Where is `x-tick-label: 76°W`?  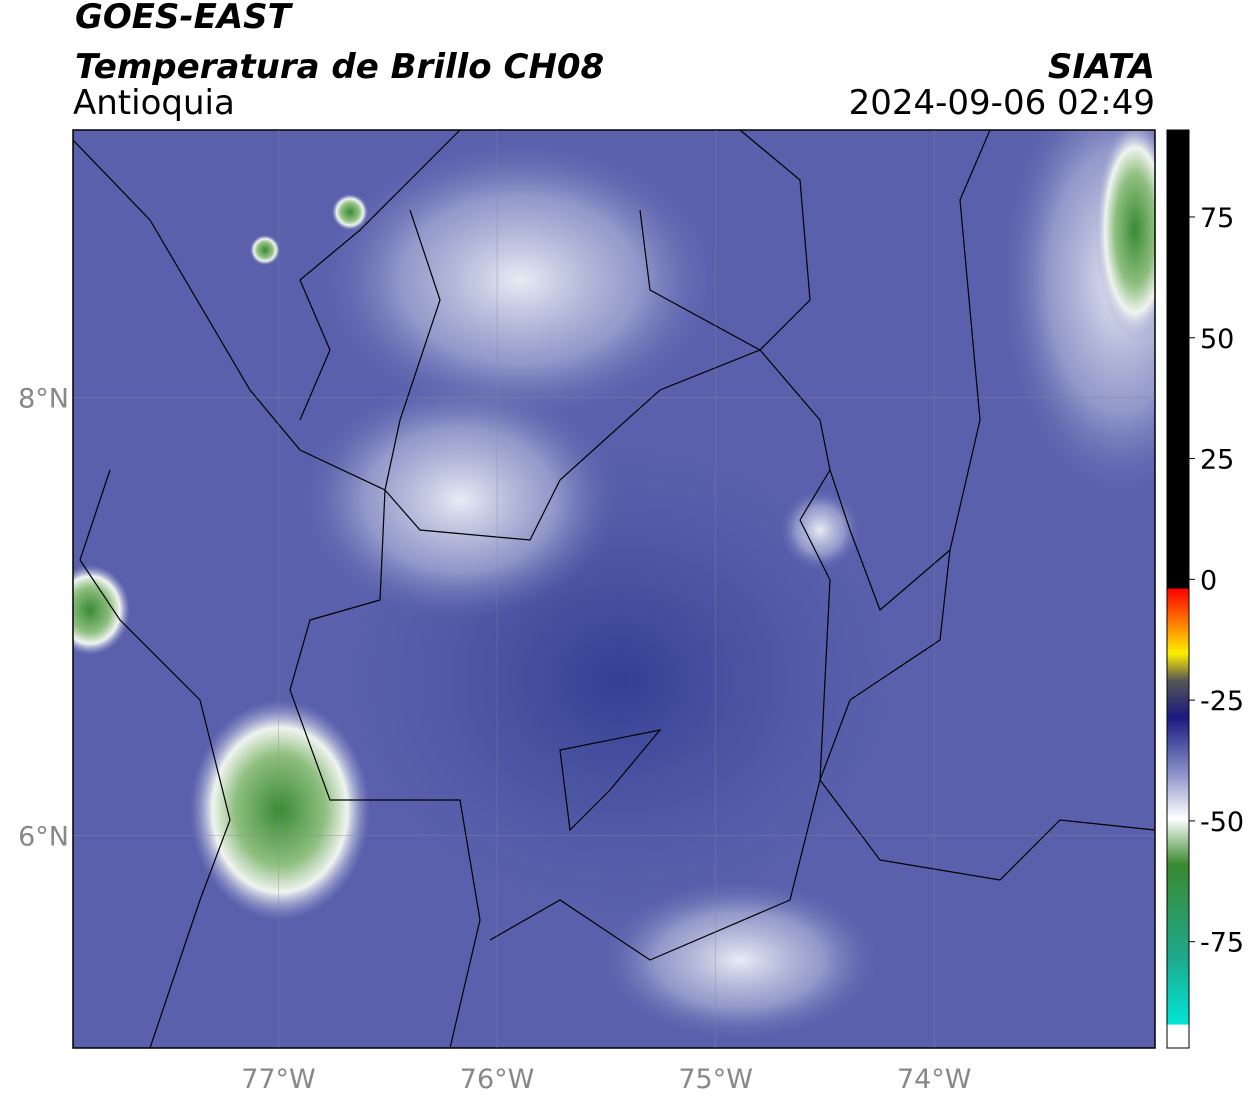 x-tick-label: 76°W is located at coordinates (497, 1079).